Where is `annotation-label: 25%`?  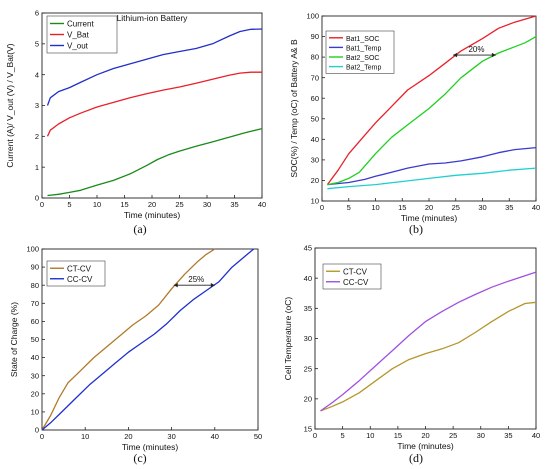 annotation-label: 25% is located at coordinates (196, 279).